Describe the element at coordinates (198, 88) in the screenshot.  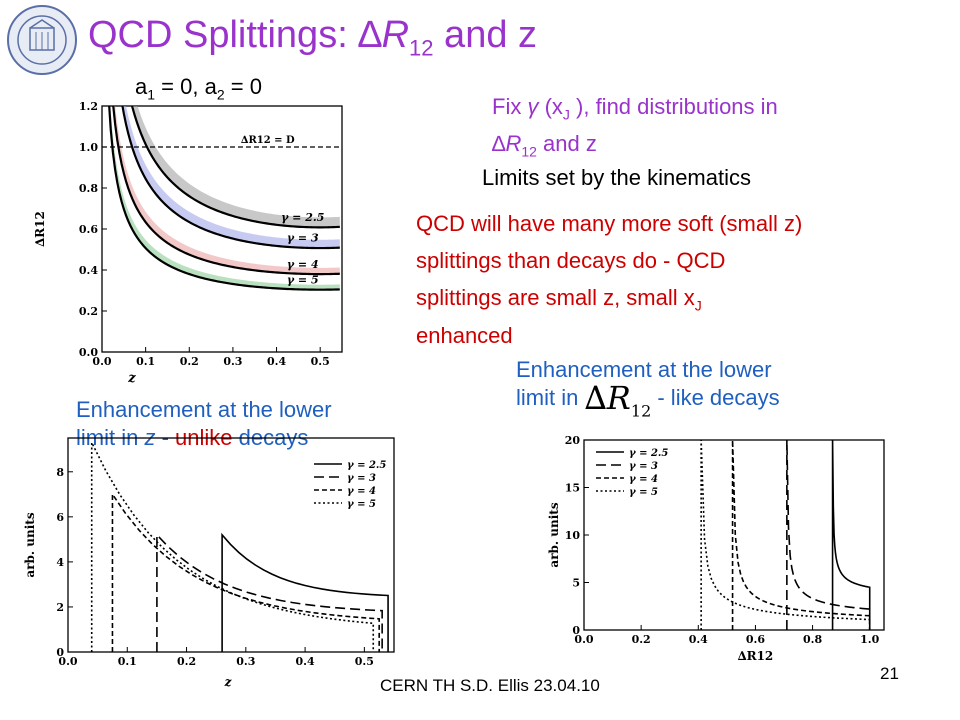
I see `parameter-label: a1 = 0, a2 = 0` at that location.